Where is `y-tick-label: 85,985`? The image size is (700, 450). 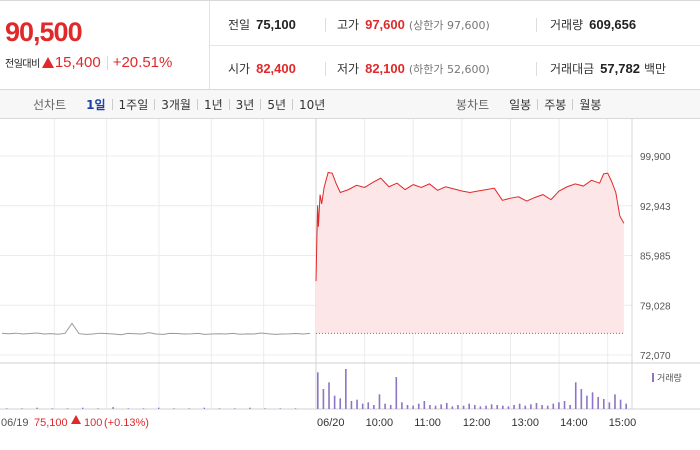
y-tick-label: 85,985 is located at coordinates (655, 257).